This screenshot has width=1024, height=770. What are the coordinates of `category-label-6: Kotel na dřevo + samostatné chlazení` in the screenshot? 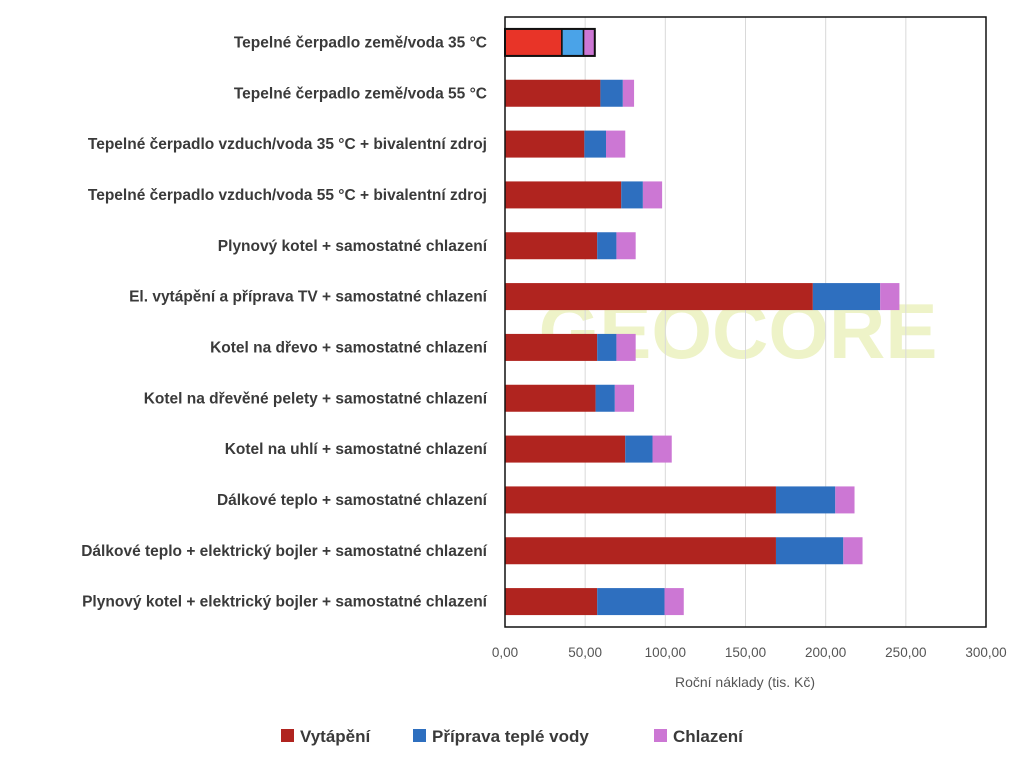 It's located at (349, 347).